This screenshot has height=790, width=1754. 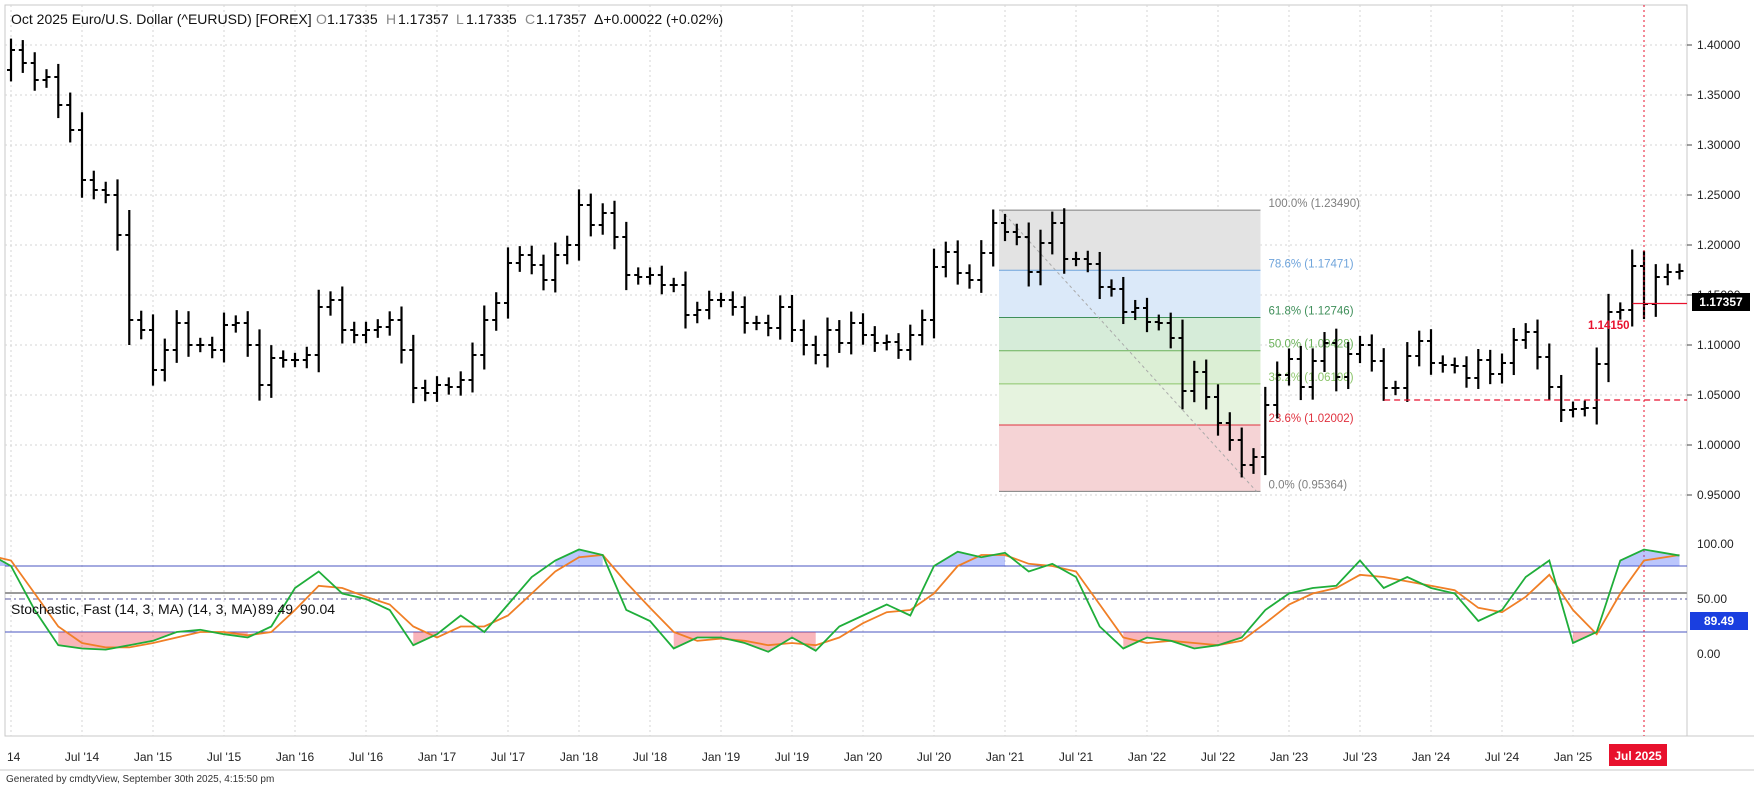 What do you see at coordinates (1712, 599) in the screenshot?
I see `stoch-y-tick-label: 50.00` at bounding box center [1712, 599].